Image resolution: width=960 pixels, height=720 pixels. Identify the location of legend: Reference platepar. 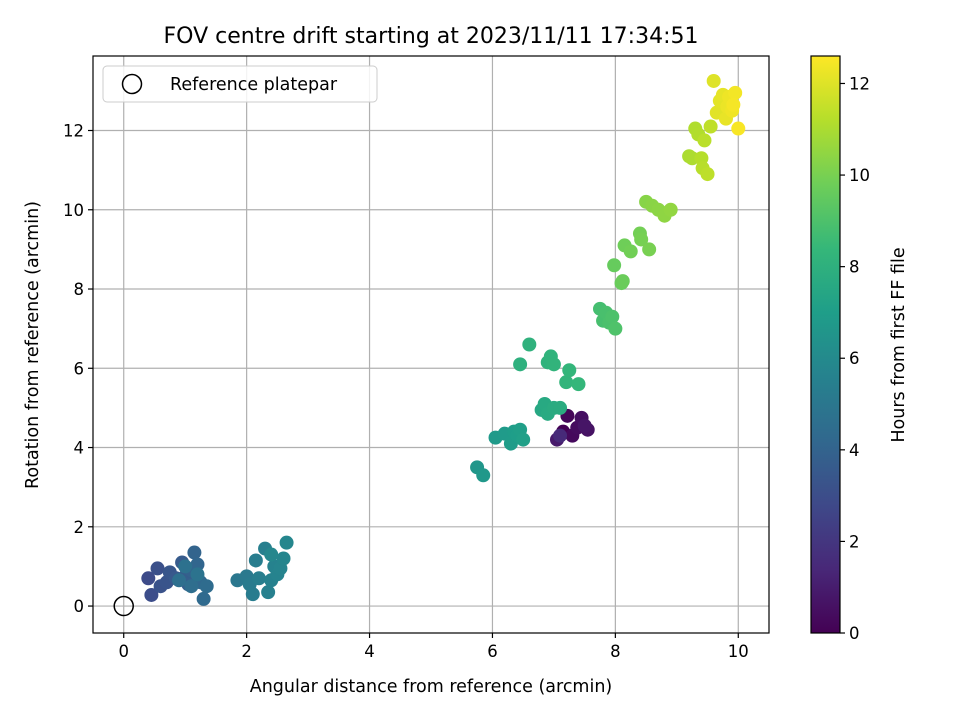
(240, 84).